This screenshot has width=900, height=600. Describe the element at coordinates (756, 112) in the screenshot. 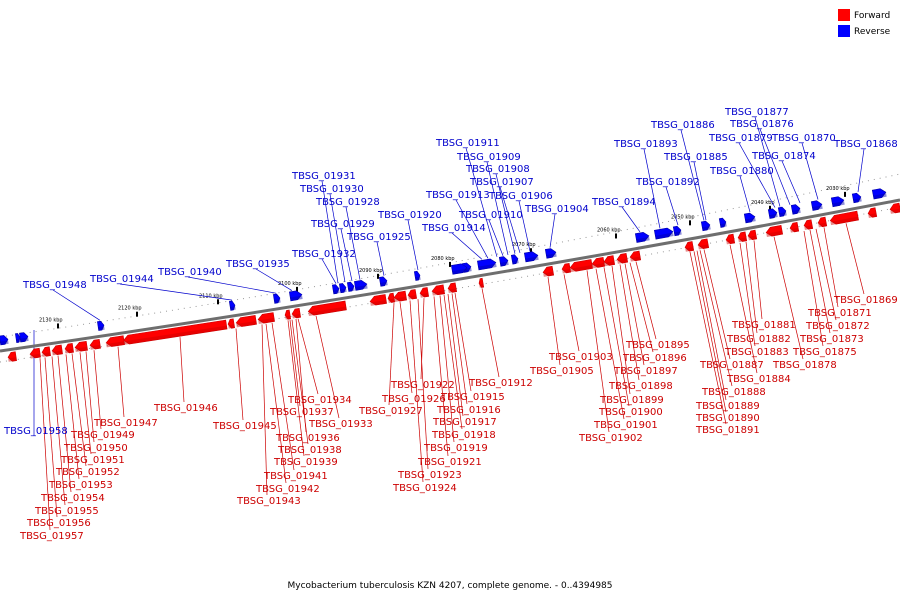

I see `reverse-gene-label: TBSG_01877` at that location.